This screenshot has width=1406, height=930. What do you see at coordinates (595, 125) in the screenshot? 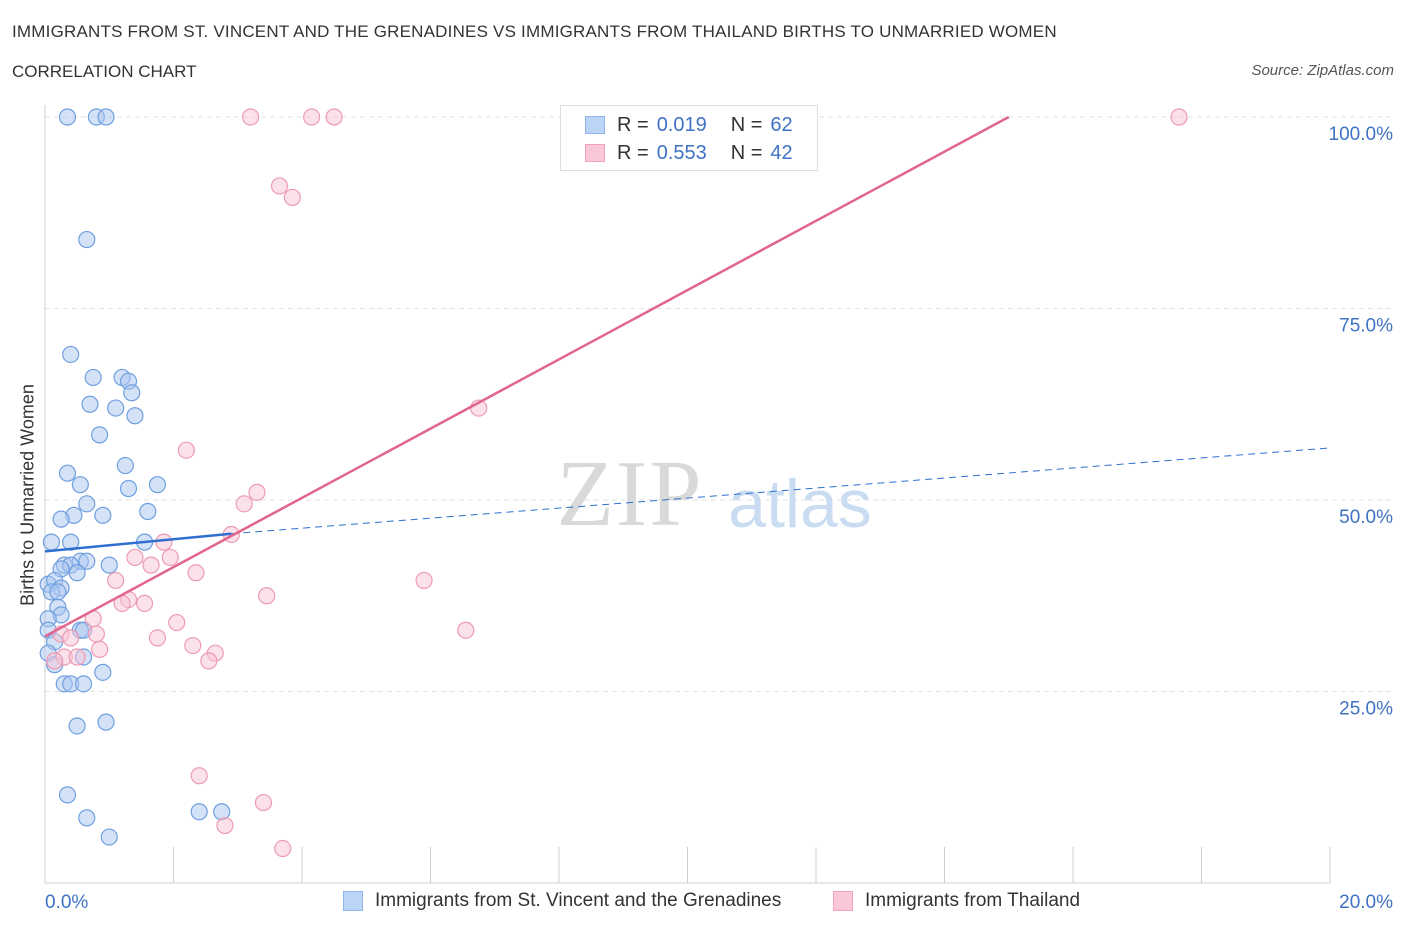
I see `legend-swatch-st-vincent` at bounding box center [595, 125].